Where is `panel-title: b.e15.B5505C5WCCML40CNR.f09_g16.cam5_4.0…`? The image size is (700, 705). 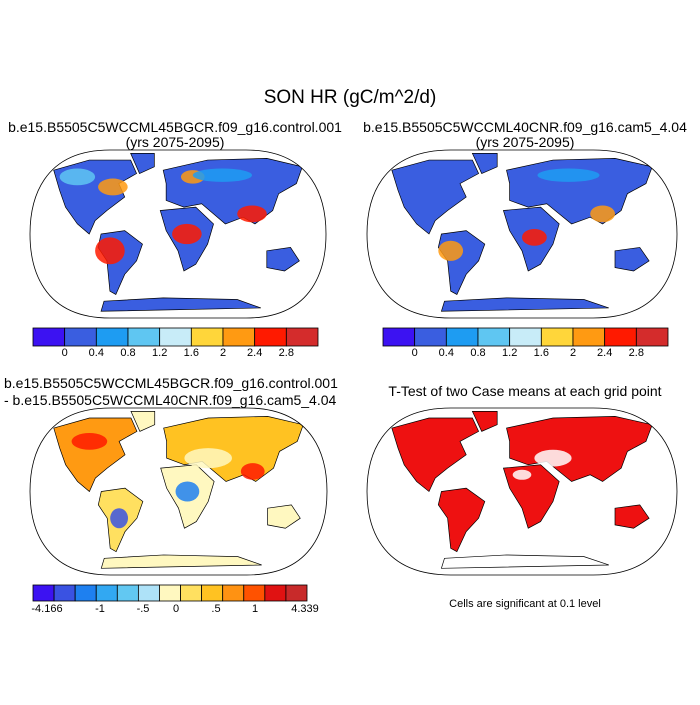 panel-title: b.e15.B5505C5WCCML40CNR.f09_g16.cam5_4.0… is located at coordinates (525, 127).